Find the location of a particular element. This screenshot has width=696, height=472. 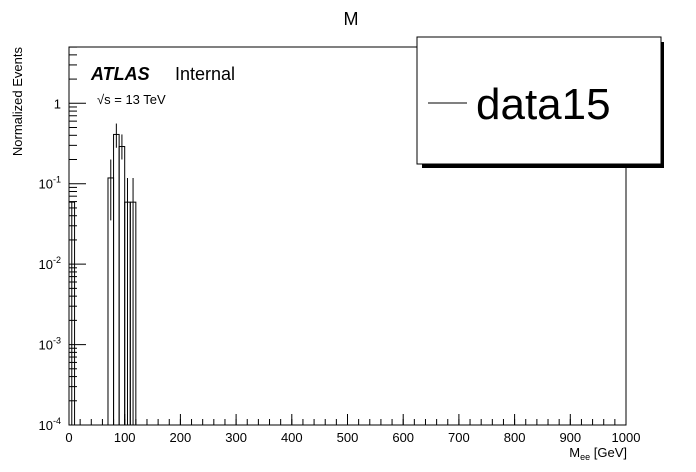

y-tick-exponent: -2 is located at coordinates (57, 260).